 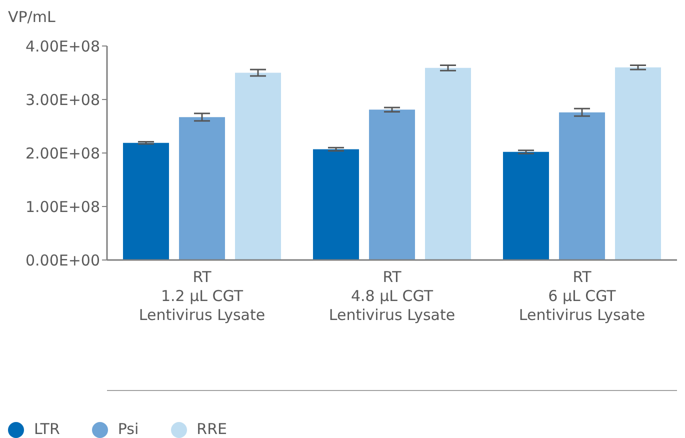 What do you see at coordinates (202, 296) in the screenshot?
I see `x-tick-label: RT 1.2 µL CGT Lentivirus Lysate` at bounding box center [202, 296].